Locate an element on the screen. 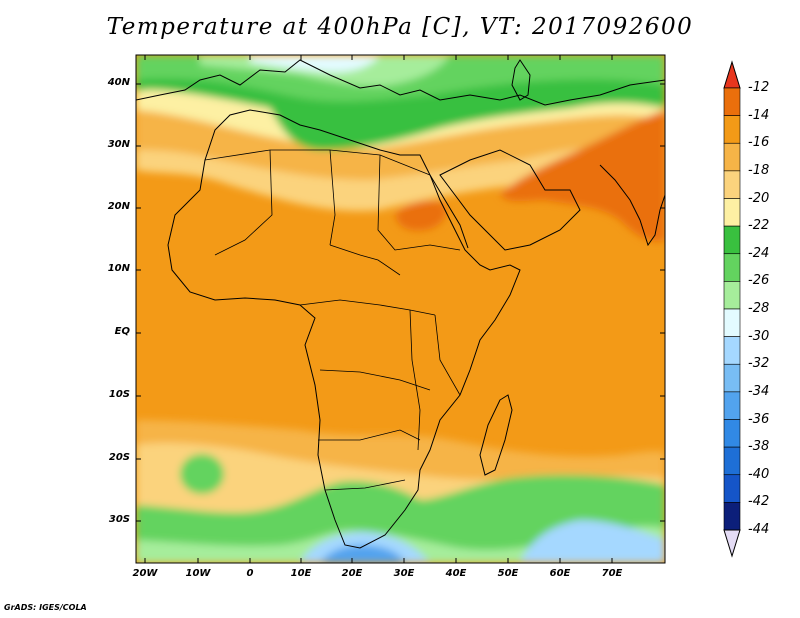 Image resolution: width=800 pixels, height=618 pixels. colorbar-label: -14 is located at coordinates (759, 115).